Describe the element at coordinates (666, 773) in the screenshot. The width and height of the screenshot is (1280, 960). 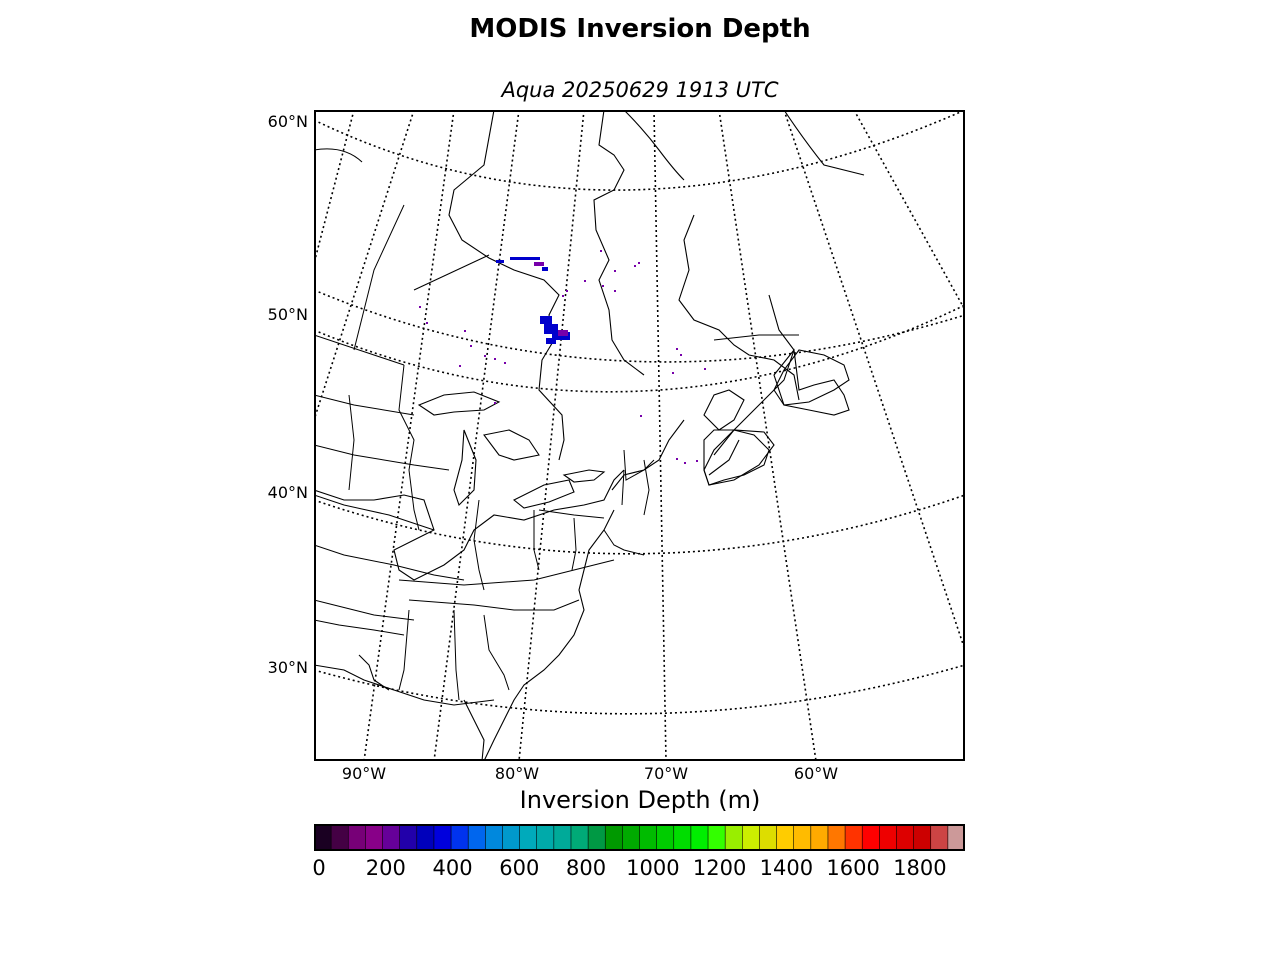
I see `lon-label-70w: 70°W` at that location.